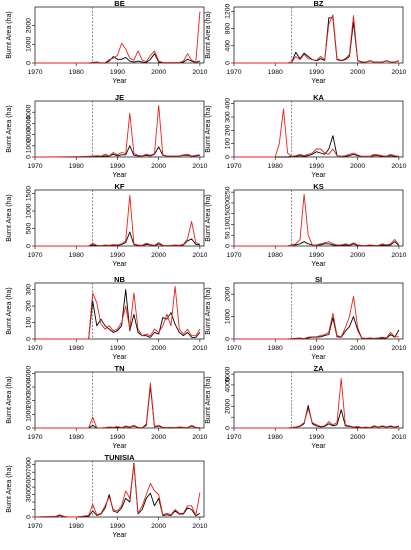 This screenshot has height=550, width=411. What do you see at coordinates (228, 192) in the screenshot?
I see `y-tick-label: 250` at bounding box center [228, 192].